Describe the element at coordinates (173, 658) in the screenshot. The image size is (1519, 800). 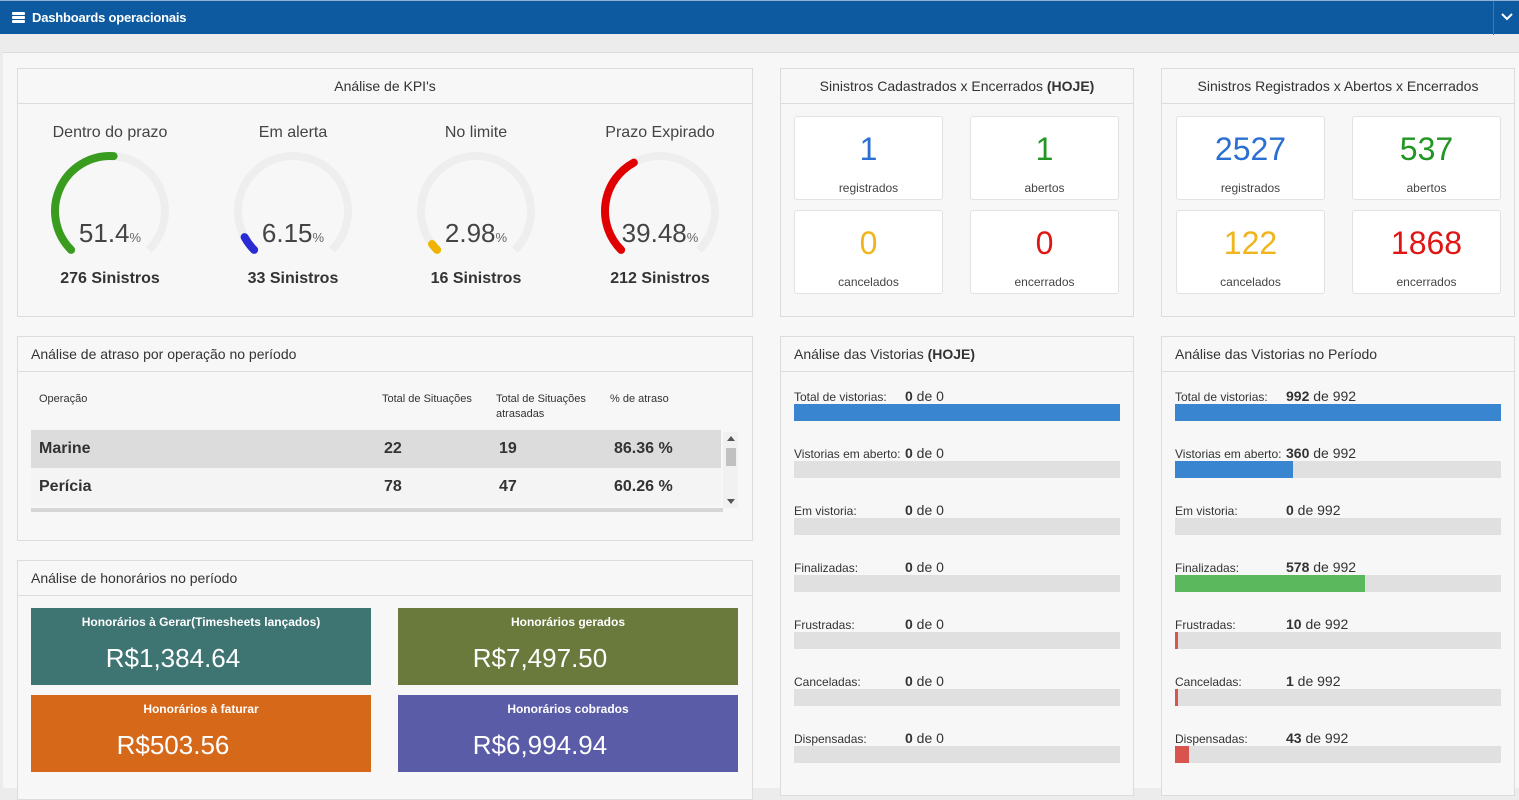
I see `fee-value: R$1,384.64` at that location.